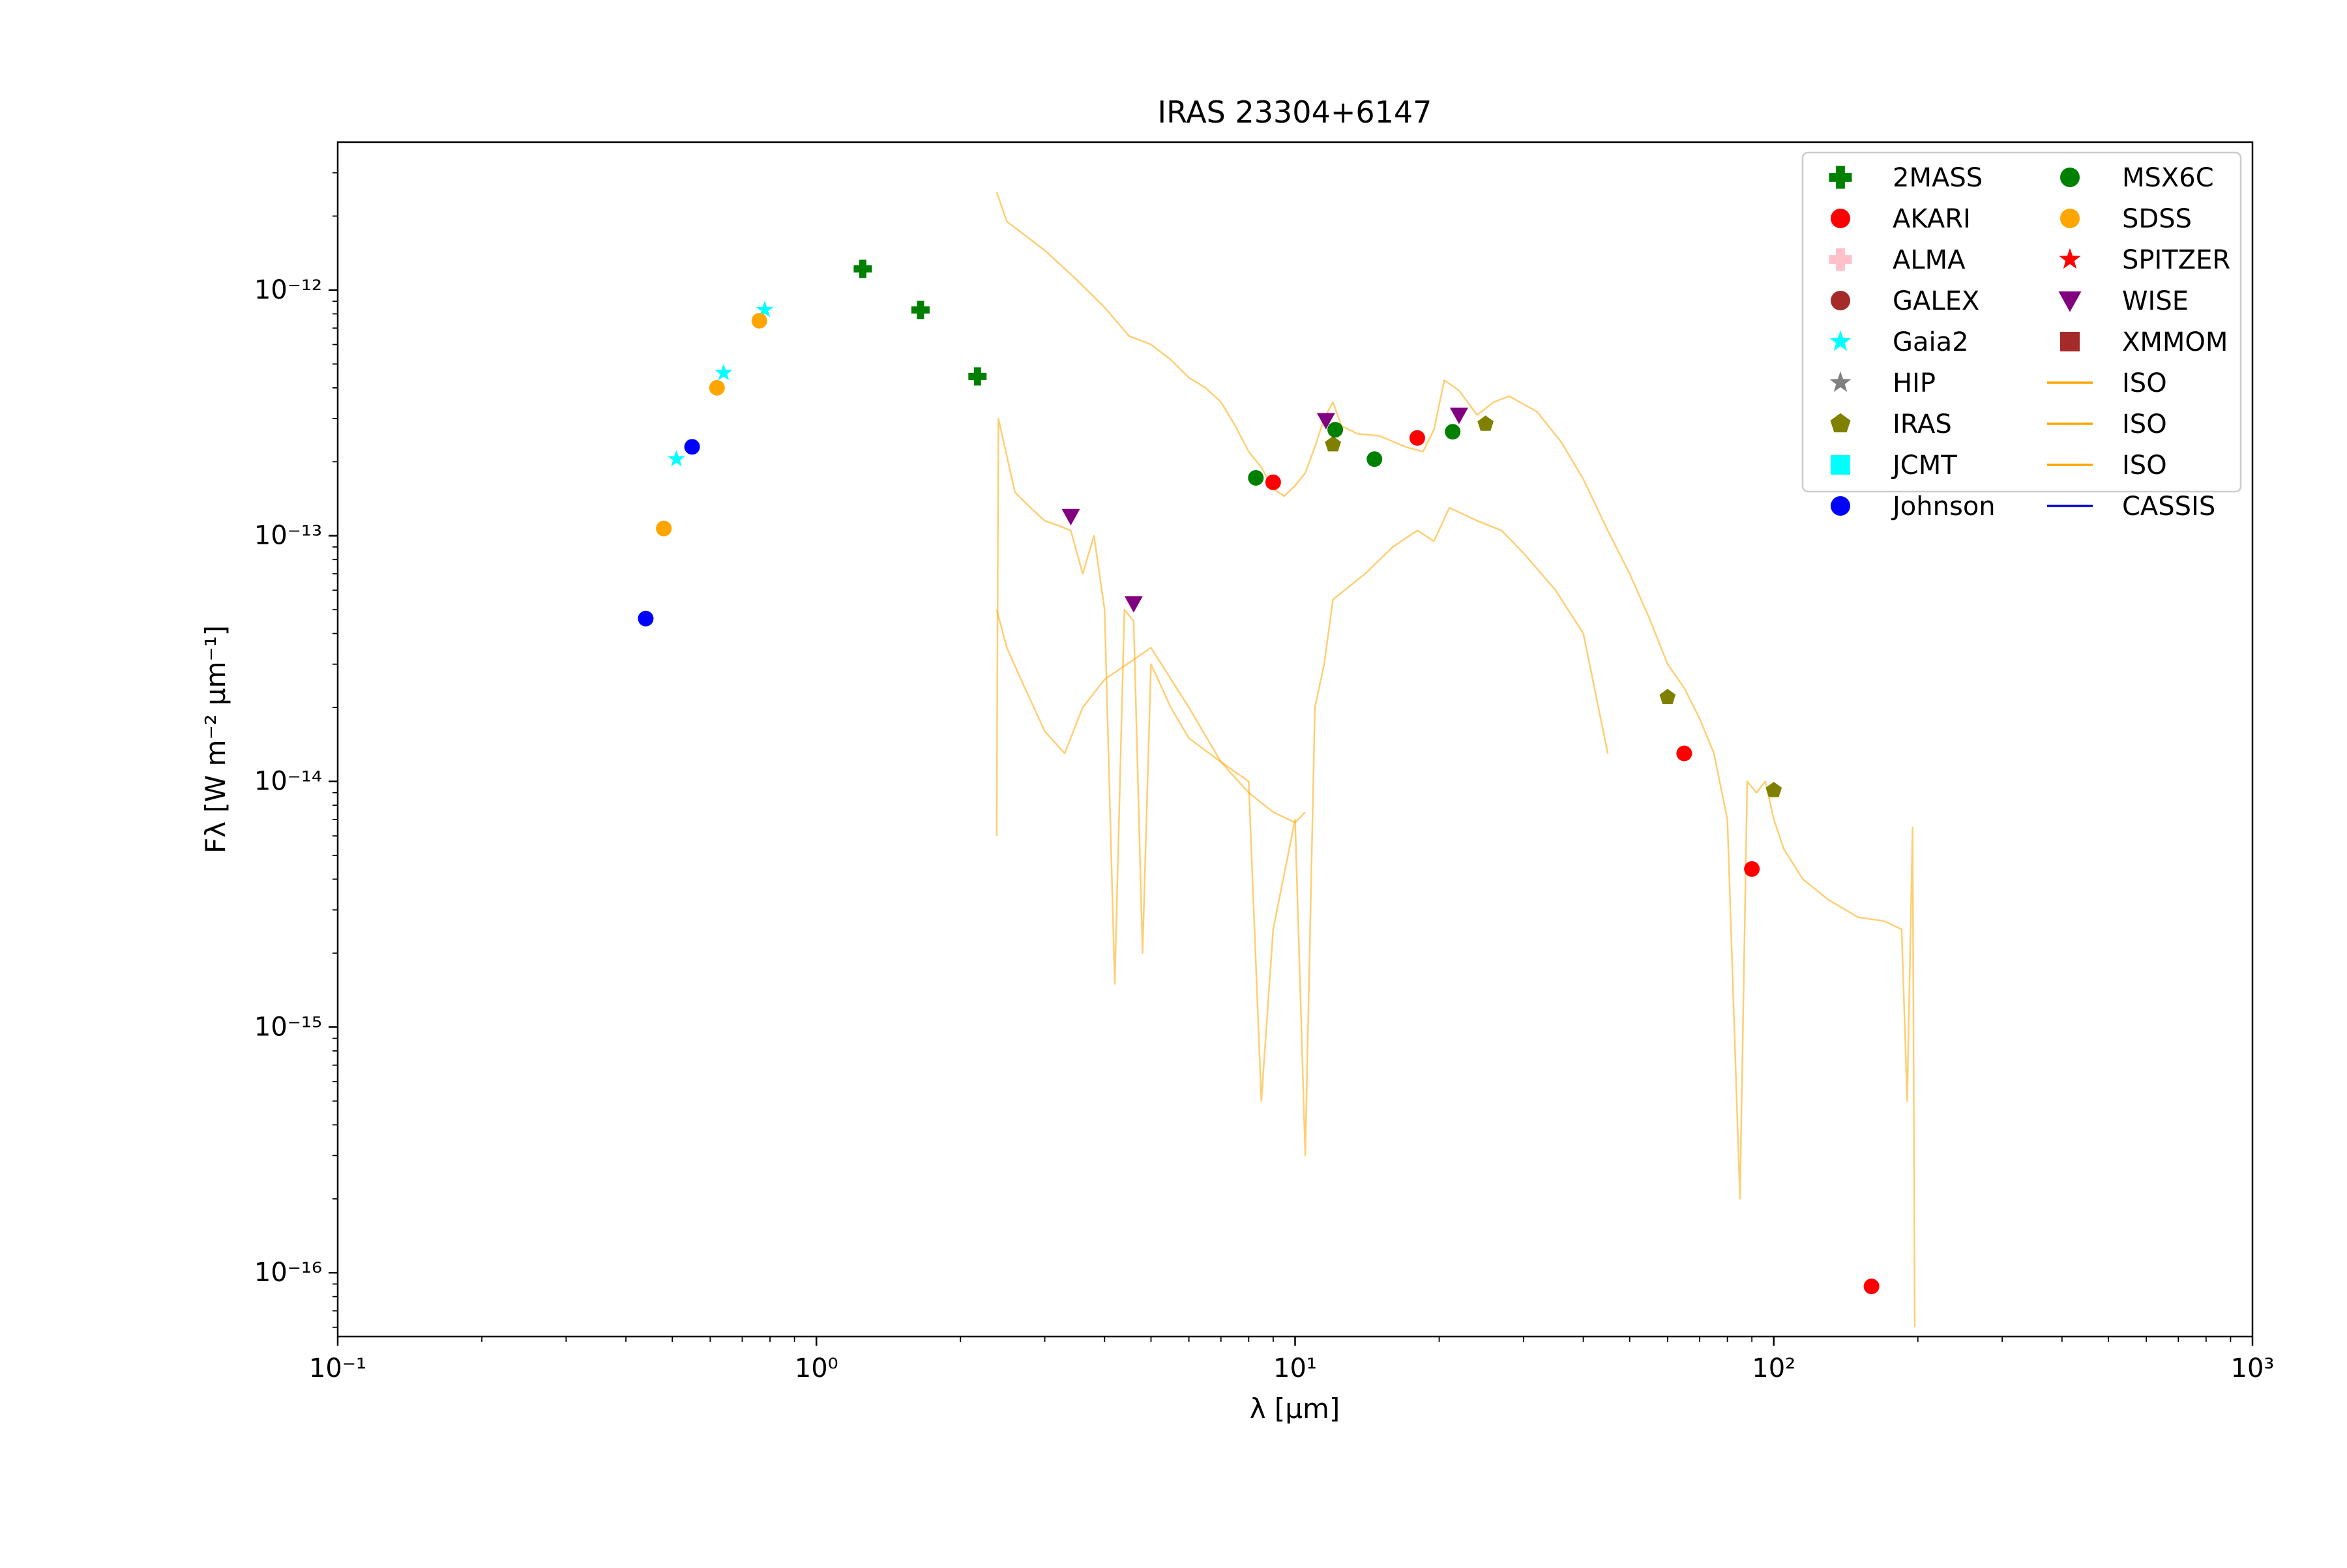 This screenshot has height=1568, width=2347. Describe the element at coordinates (288, 290) in the screenshot. I see `y-tick-label: 10⁻¹²` at that location.